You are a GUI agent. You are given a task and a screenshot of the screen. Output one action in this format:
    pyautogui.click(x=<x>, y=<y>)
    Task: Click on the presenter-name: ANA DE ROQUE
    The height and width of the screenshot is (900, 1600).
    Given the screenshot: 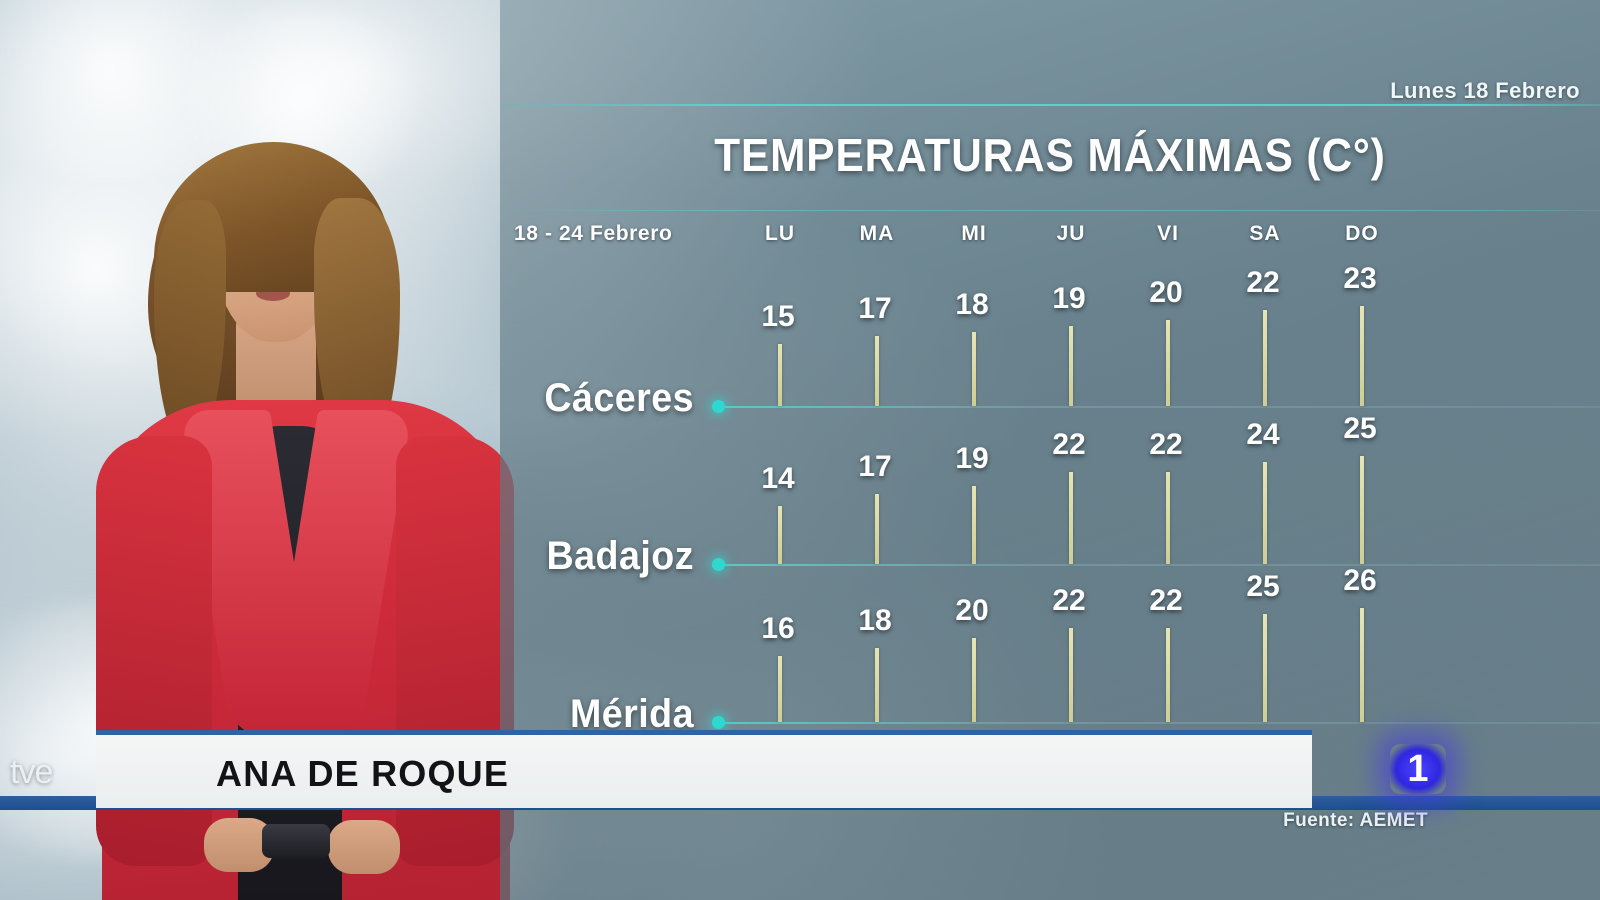 What is the action you would take?
    pyautogui.click(x=363, y=773)
    